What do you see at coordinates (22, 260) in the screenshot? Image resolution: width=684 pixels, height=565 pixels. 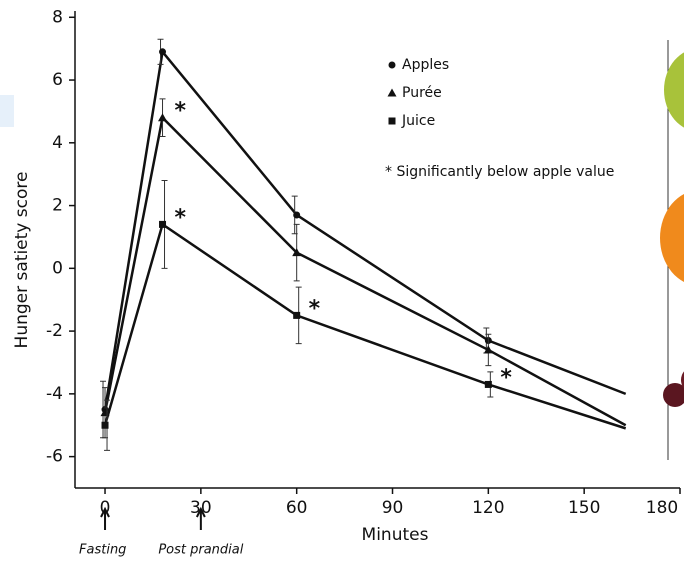 I see `y-axis-label: Hunger satiety score` at bounding box center [22, 260].